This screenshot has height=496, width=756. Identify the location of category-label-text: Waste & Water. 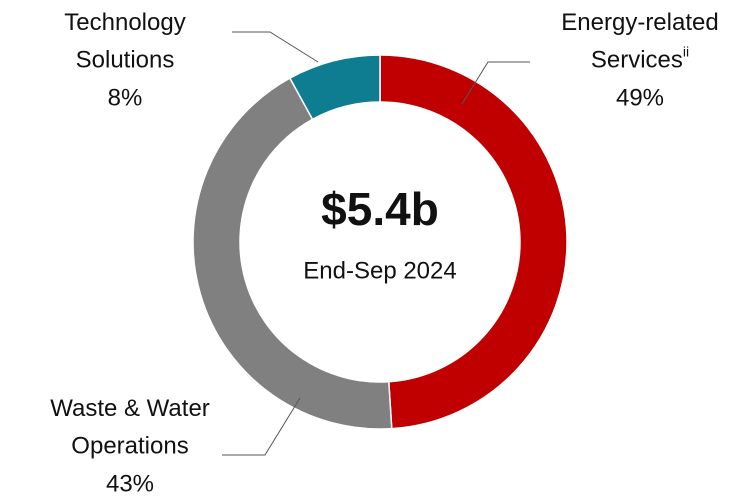
(130, 408).